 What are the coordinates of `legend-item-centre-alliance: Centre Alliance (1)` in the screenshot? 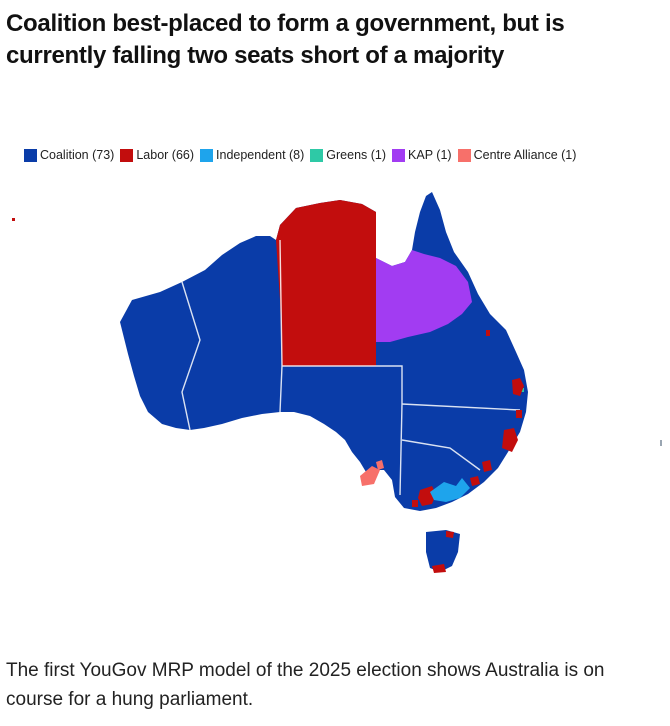 It's located at (517, 155).